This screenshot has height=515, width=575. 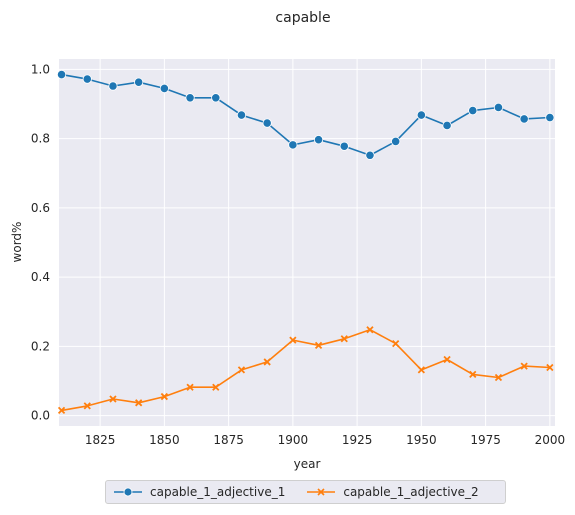 What do you see at coordinates (17, 242) in the screenshot?
I see `y-axis-label: word%` at bounding box center [17, 242].